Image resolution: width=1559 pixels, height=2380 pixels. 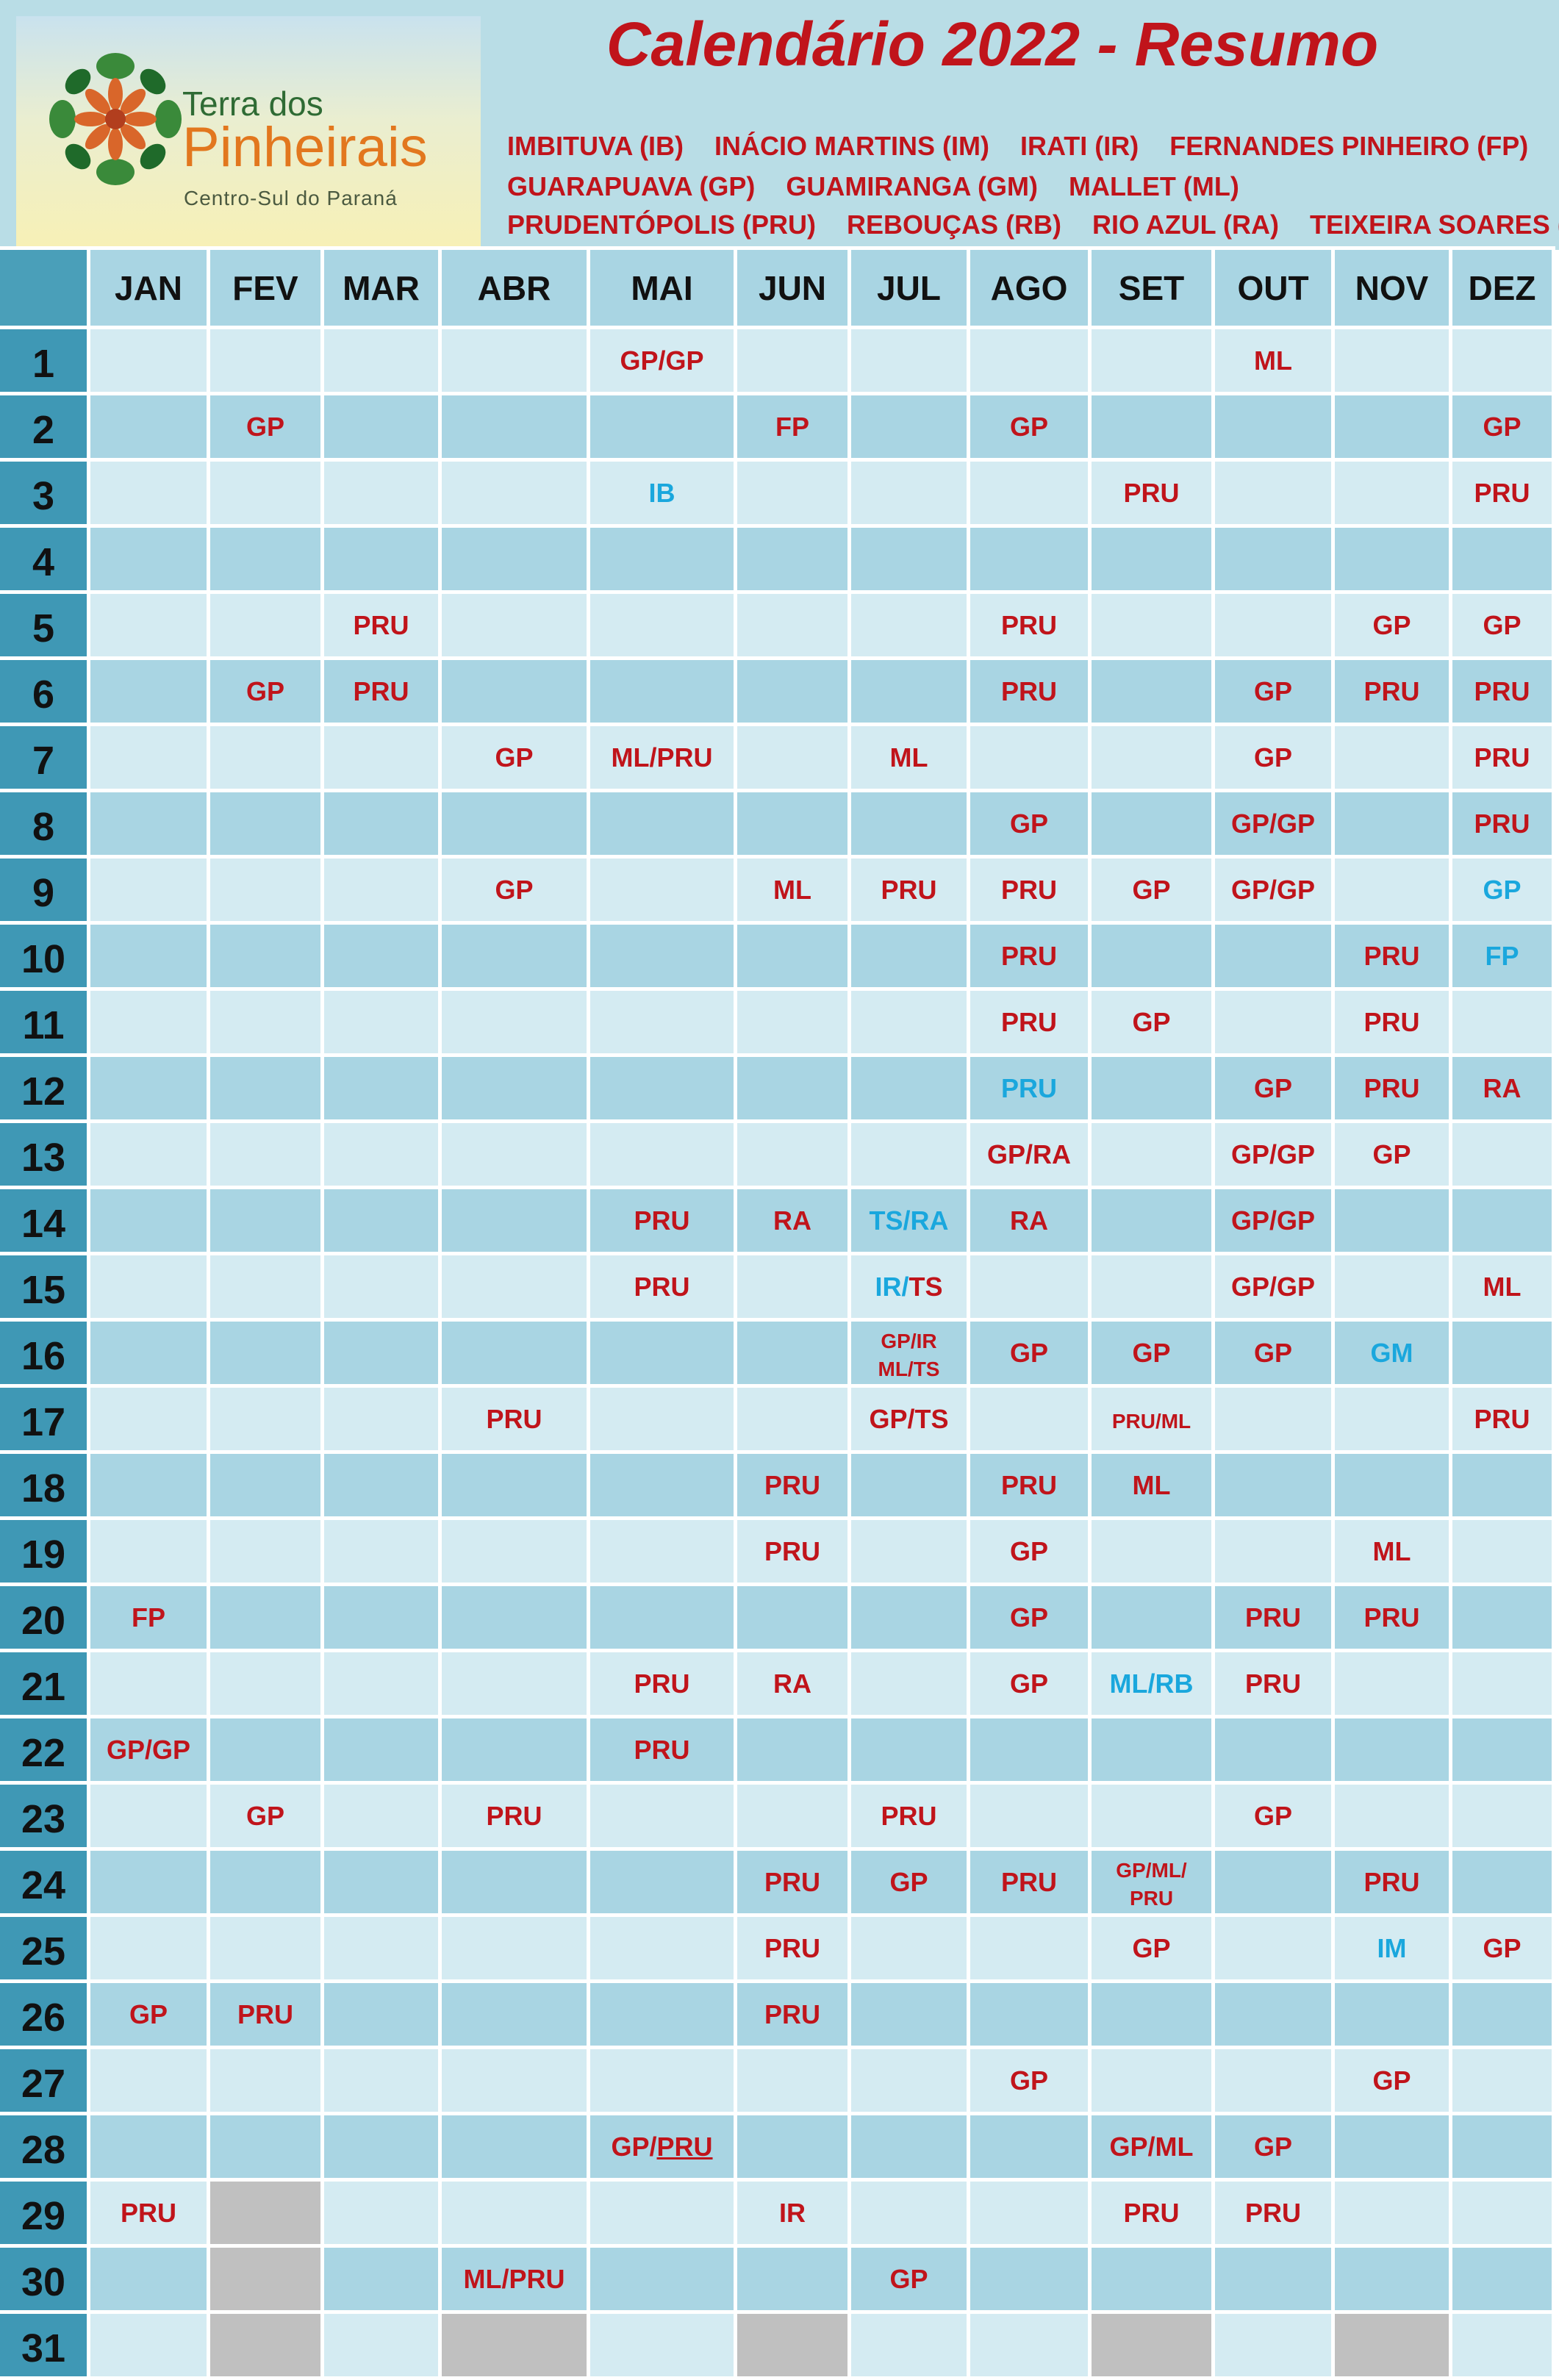 I want to click on day-row: 2 GP FP GP GP, so click(x=776, y=427).